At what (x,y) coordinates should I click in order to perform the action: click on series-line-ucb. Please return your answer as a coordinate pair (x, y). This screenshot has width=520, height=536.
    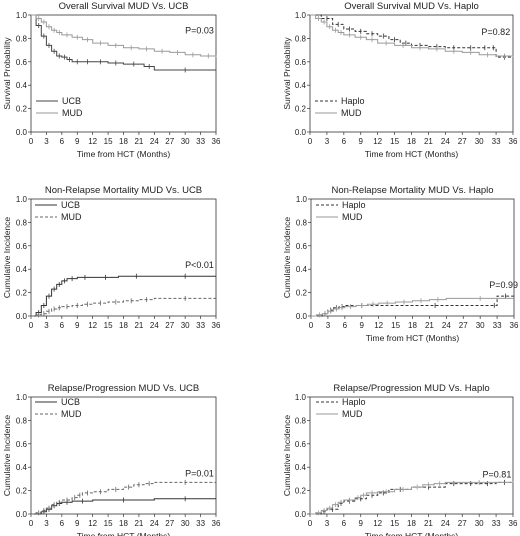
    Looking at the image, I should click on (123, 42).